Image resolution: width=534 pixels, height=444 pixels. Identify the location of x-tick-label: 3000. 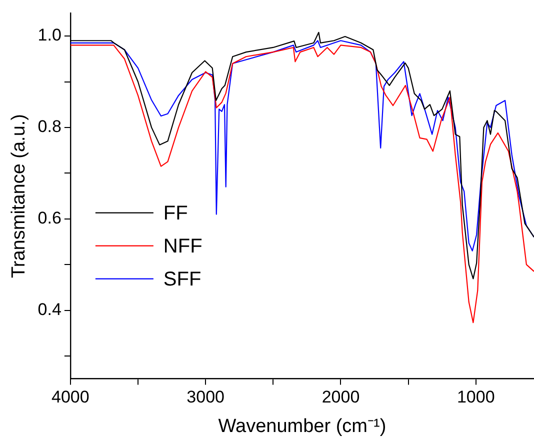
(205, 397).